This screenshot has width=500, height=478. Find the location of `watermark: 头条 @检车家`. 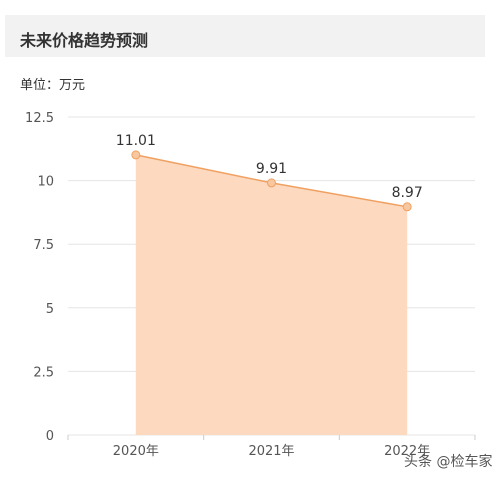

watermark: 头条 @检车家 is located at coordinates (448, 462).